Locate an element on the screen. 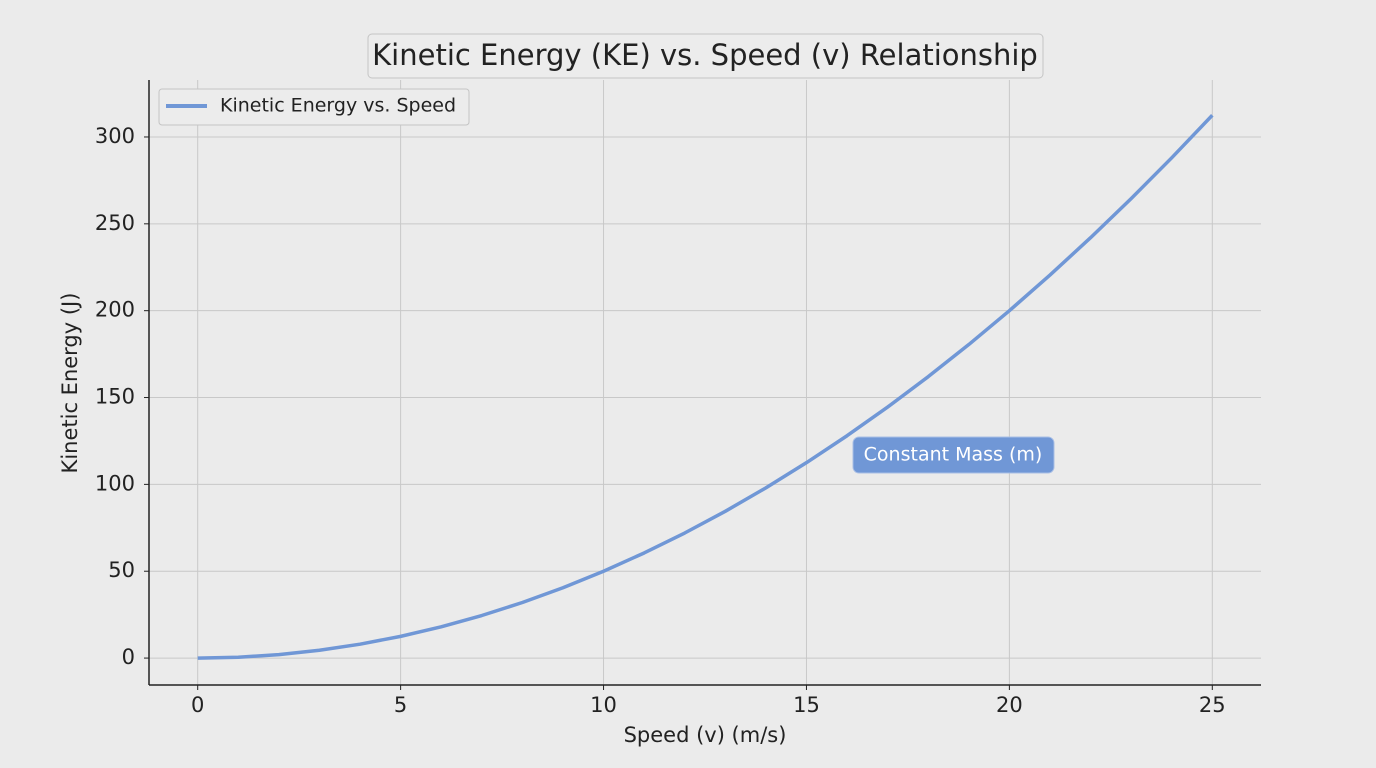 Image resolution: width=1376 pixels, height=768 pixels. y-tick-label: 300 is located at coordinates (115, 136).